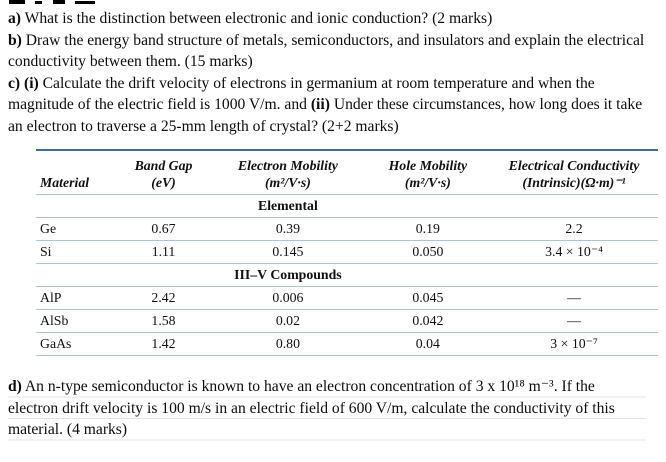  Describe the element at coordinates (163, 182) in the screenshot. I see `col-header-band-gap-line2: (eV)` at that location.